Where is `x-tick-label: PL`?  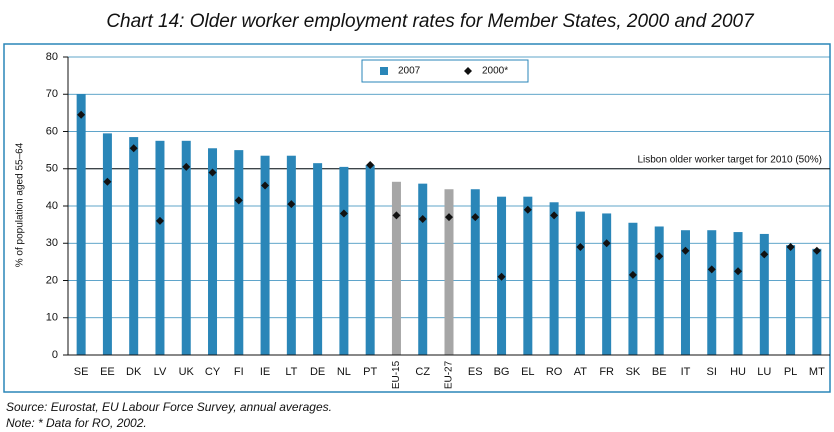 x-tick-label: PL is located at coordinates (790, 372).